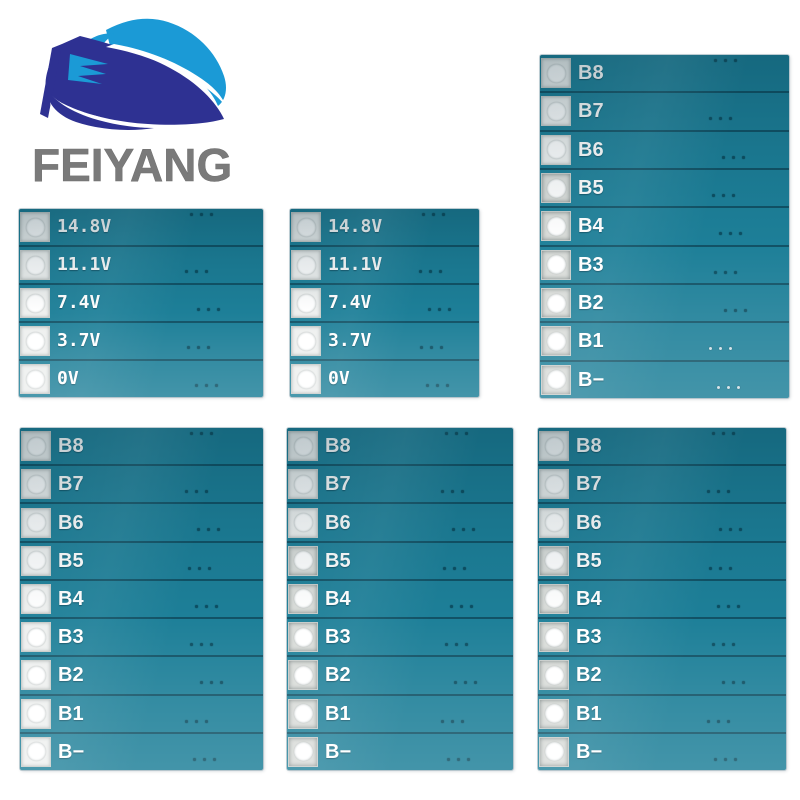 The image size is (800, 800). What do you see at coordinates (132, 165) in the screenshot?
I see `brand-wordmark: FEIYANG` at bounding box center [132, 165].